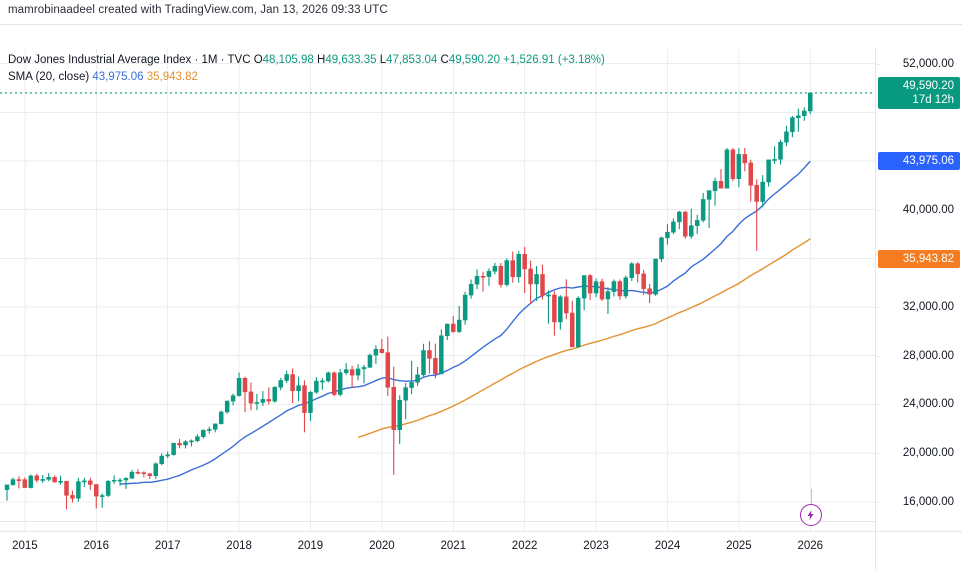 This screenshot has height=571, width=962. I want to click on time-axis-tick: 2023, so click(596, 546).